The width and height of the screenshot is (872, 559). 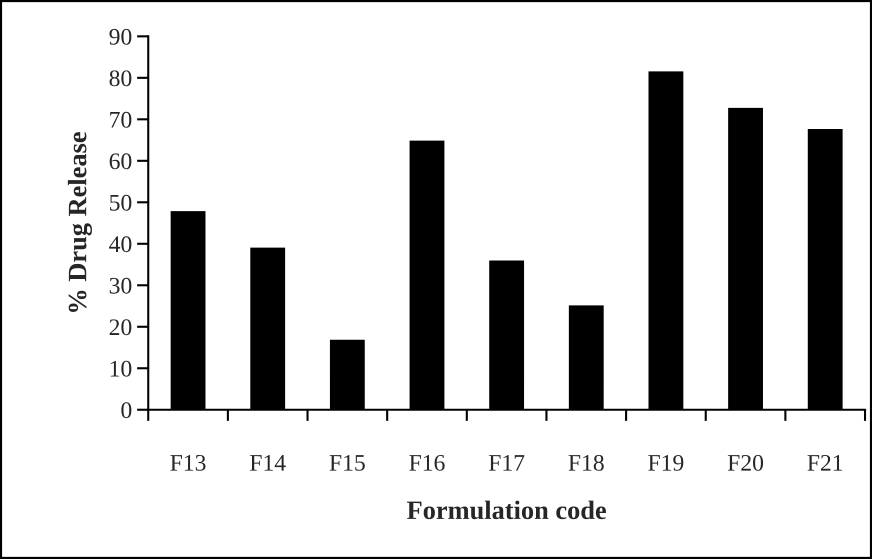 I want to click on y-tick-label: 20, so click(x=121, y=327).